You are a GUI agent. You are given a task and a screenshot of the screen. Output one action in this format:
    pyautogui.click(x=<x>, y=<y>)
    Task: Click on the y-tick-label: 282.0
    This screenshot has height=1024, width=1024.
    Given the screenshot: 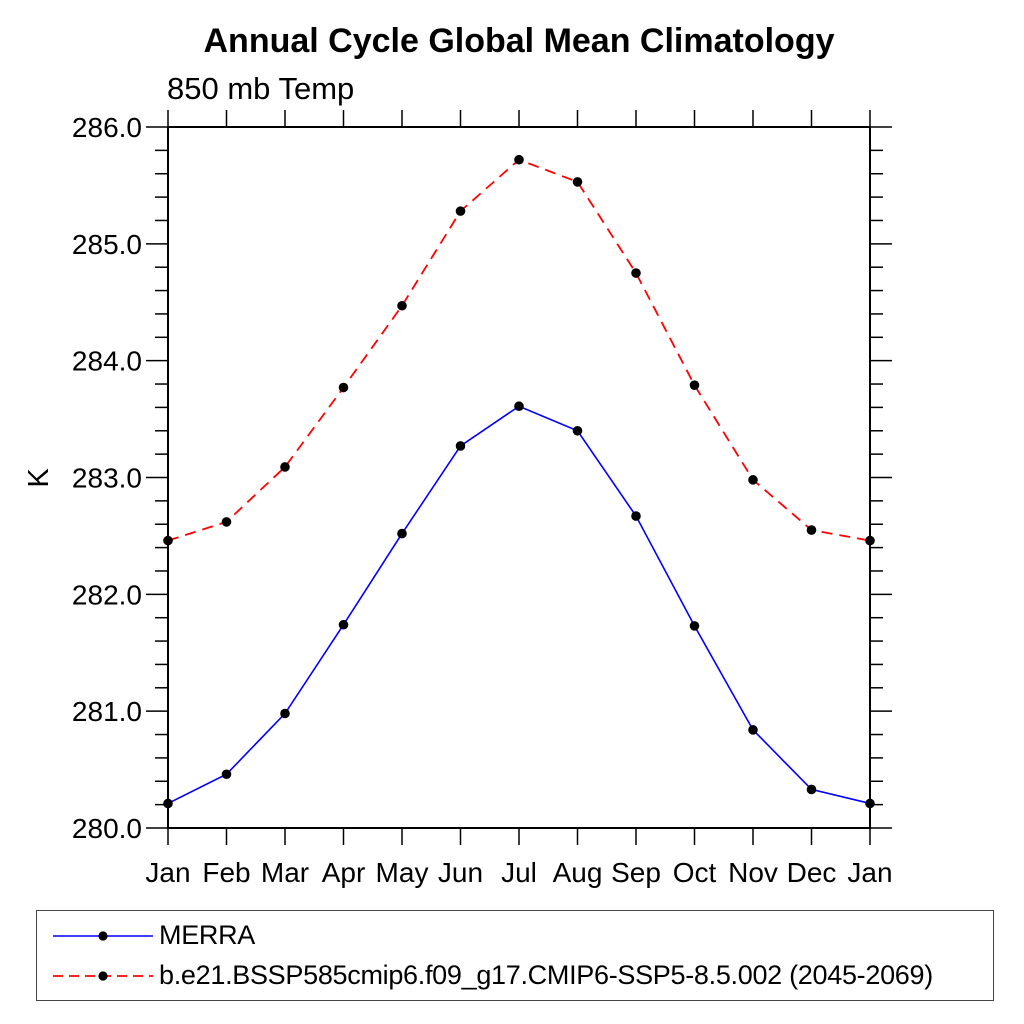 What is the action you would take?
    pyautogui.click(x=107, y=594)
    